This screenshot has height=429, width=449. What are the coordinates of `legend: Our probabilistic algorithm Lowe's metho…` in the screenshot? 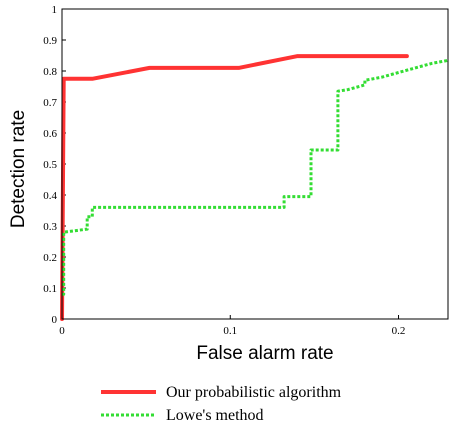 It's located at (221, 404).